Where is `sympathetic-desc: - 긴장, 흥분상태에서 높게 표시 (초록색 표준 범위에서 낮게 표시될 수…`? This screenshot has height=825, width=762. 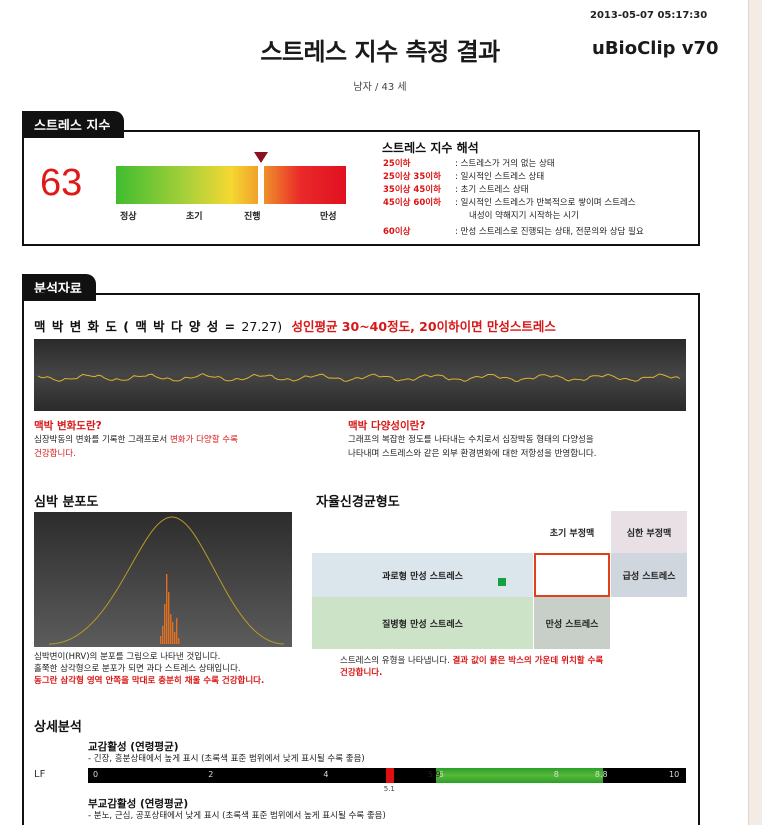 sympathetic-desc: - 긴장, 흥분상태에서 높게 표시 (초록색 표준 범위에서 낮게 표시될 수… is located at coordinates (226, 759).